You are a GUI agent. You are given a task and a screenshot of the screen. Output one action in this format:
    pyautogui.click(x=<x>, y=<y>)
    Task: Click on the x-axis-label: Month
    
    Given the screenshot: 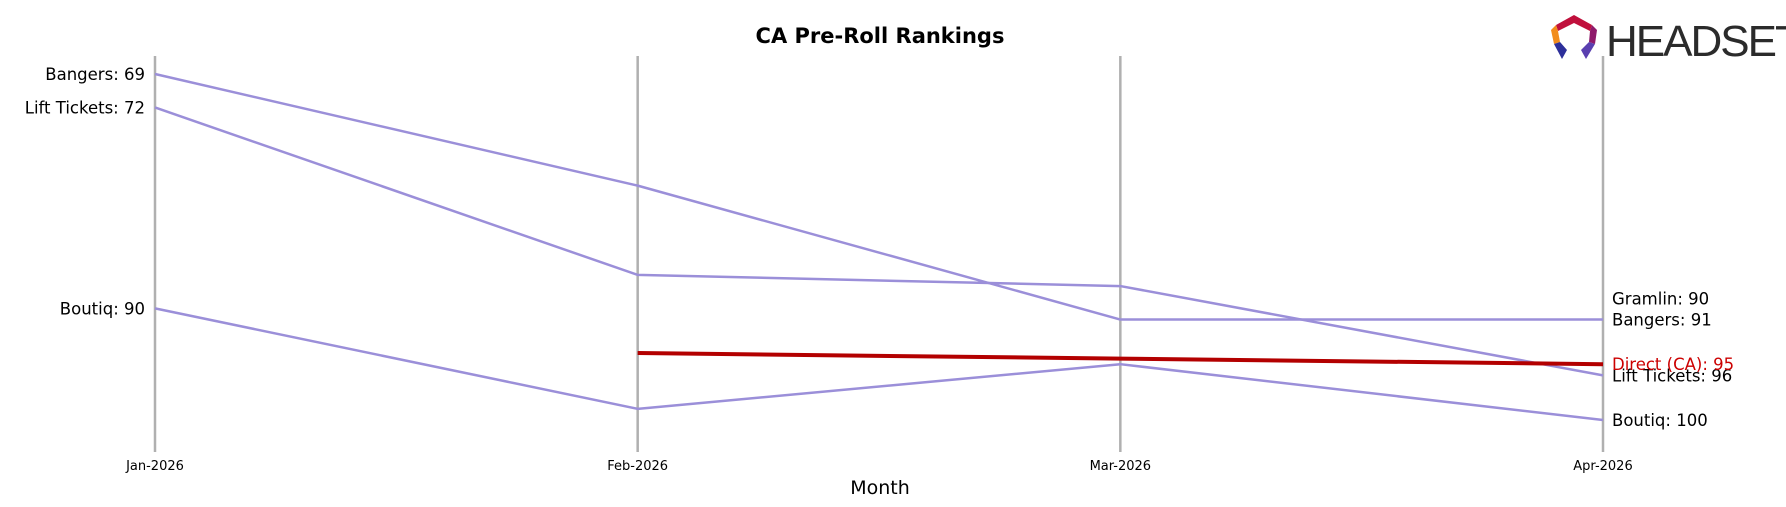 What is the action you would take?
    pyautogui.click(x=880, y=488)
    